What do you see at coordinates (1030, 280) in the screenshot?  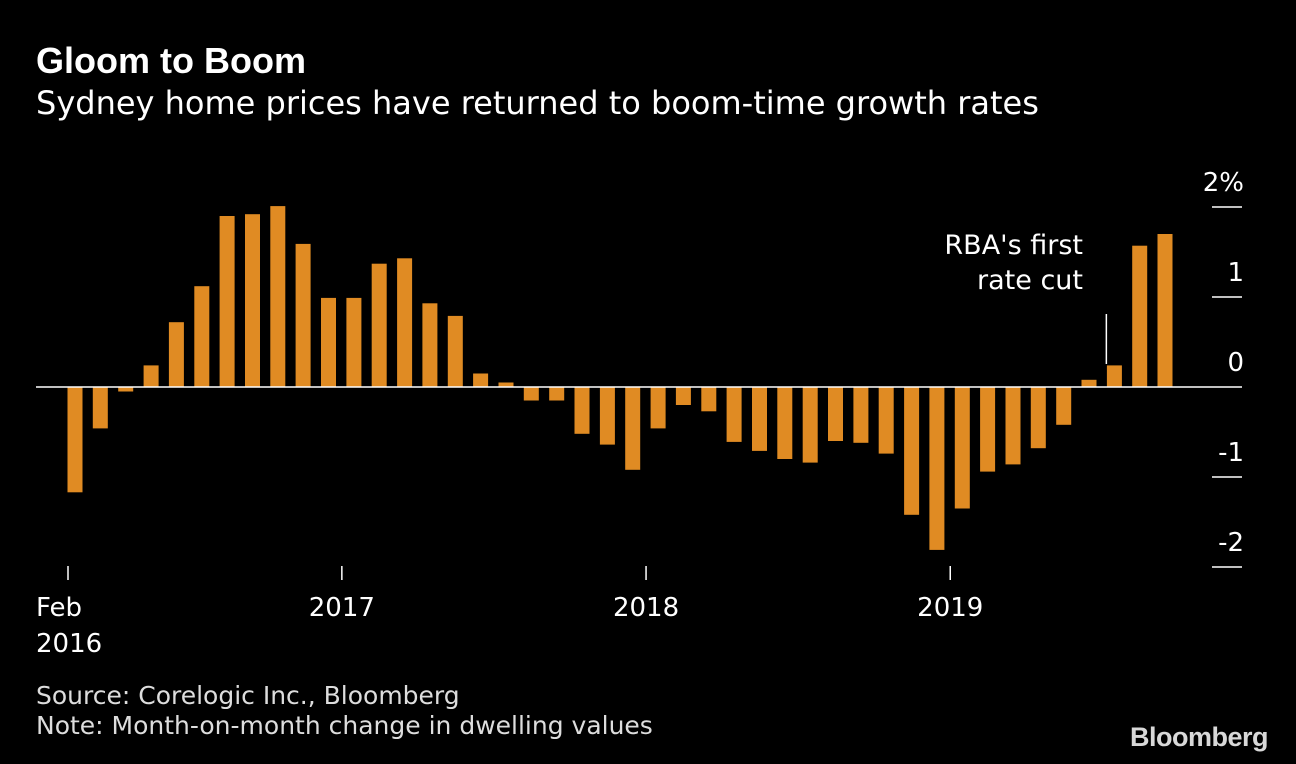 I see `annotation-line-2: rate cut` at bounding box center [1030, 280].